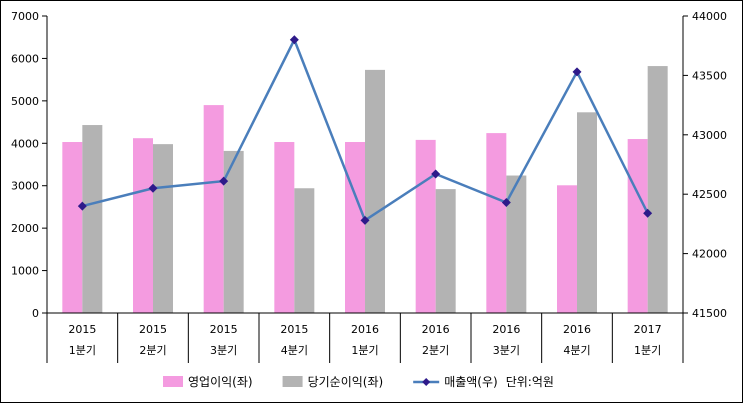  I want to click on y-left-tick-label: 4000, so click(25, 143).